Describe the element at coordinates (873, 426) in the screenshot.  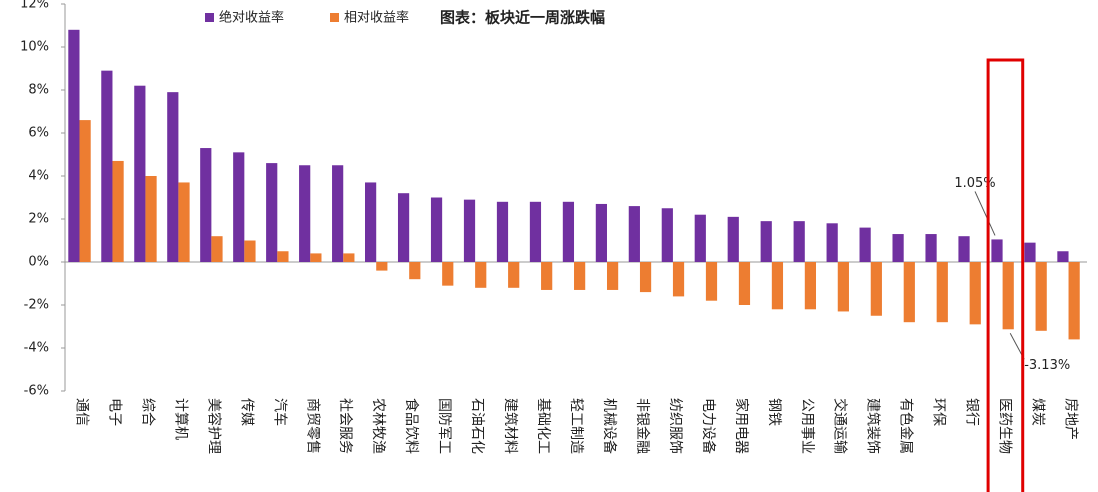
I see `x-tick-label: 建筑装饰` at that location.